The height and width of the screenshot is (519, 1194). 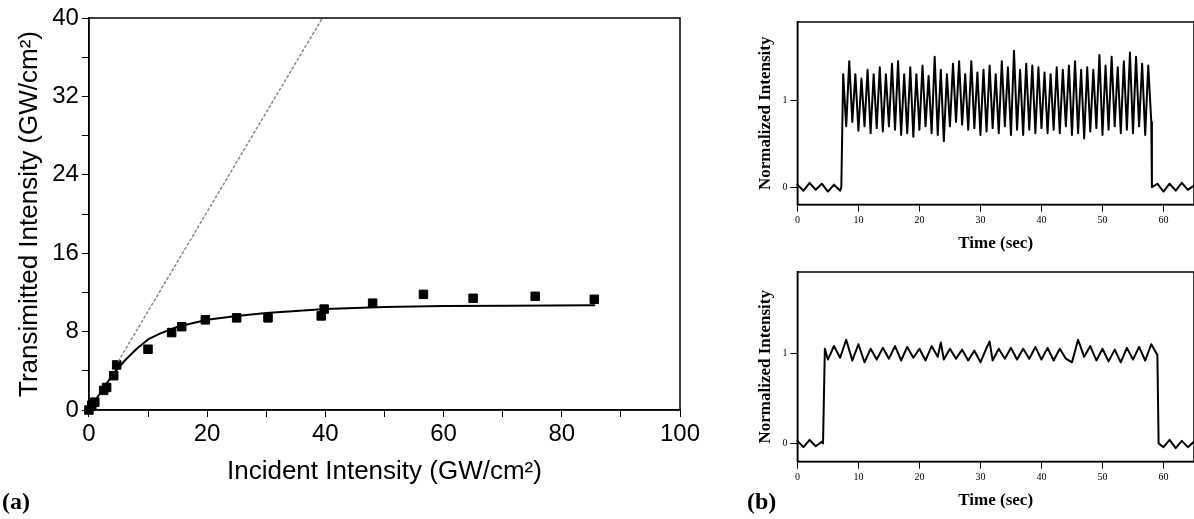 I want to click on x-tick-label: 100, so click(x=680, y=433).